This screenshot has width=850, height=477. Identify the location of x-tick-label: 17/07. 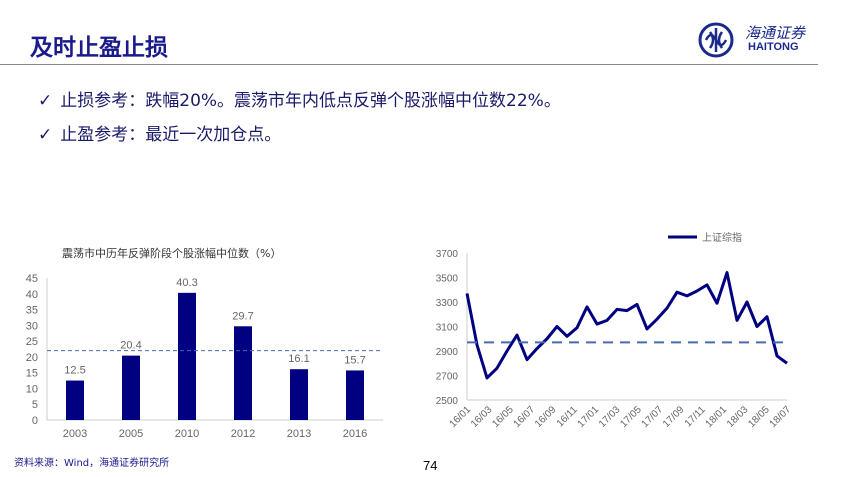
(653, 417).